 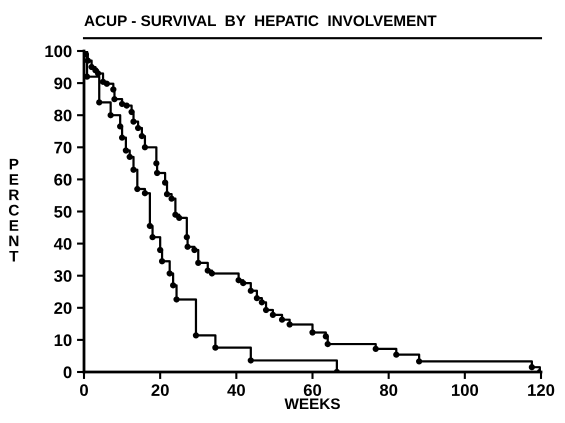 What do you see at coordinates (68, 372) in the screenshot?
I see `y-tick-label: 0` at bounding box center [68, 372].